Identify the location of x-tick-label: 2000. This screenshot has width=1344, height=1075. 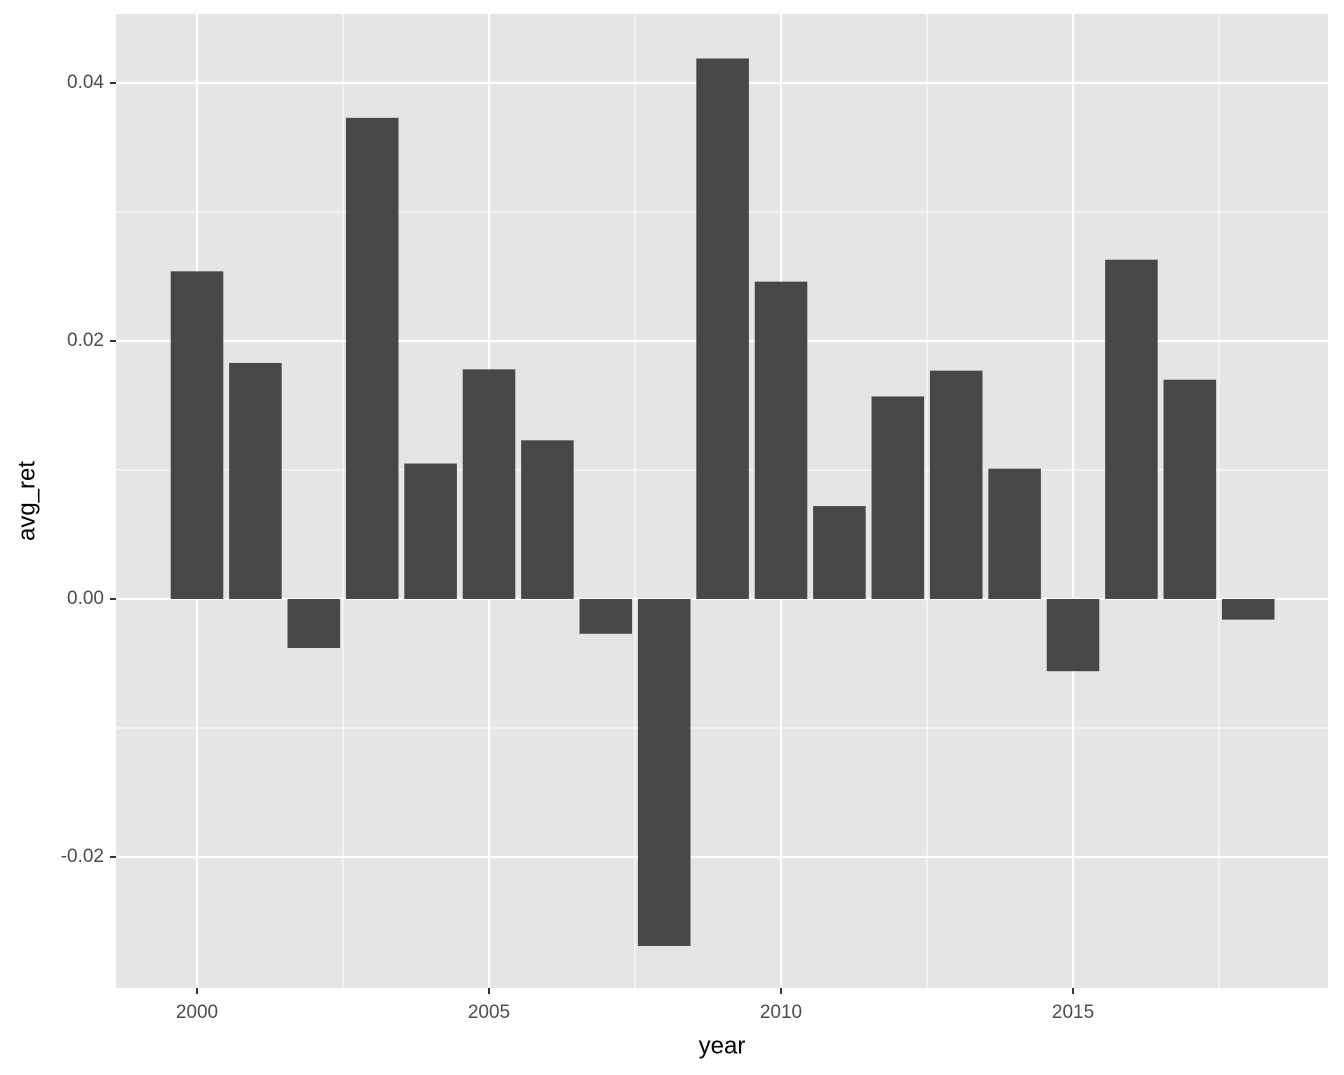
(197, 1012).